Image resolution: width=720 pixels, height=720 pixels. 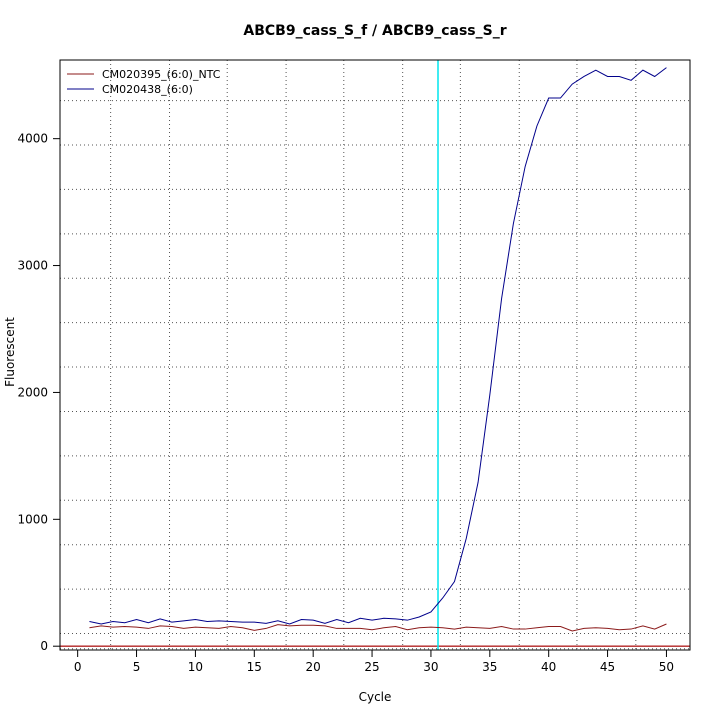 What do you see at coordinates (32, 392) in the screenshot?
I see `y-tick-label-2000: 2000` at bounding box center [32, 392].